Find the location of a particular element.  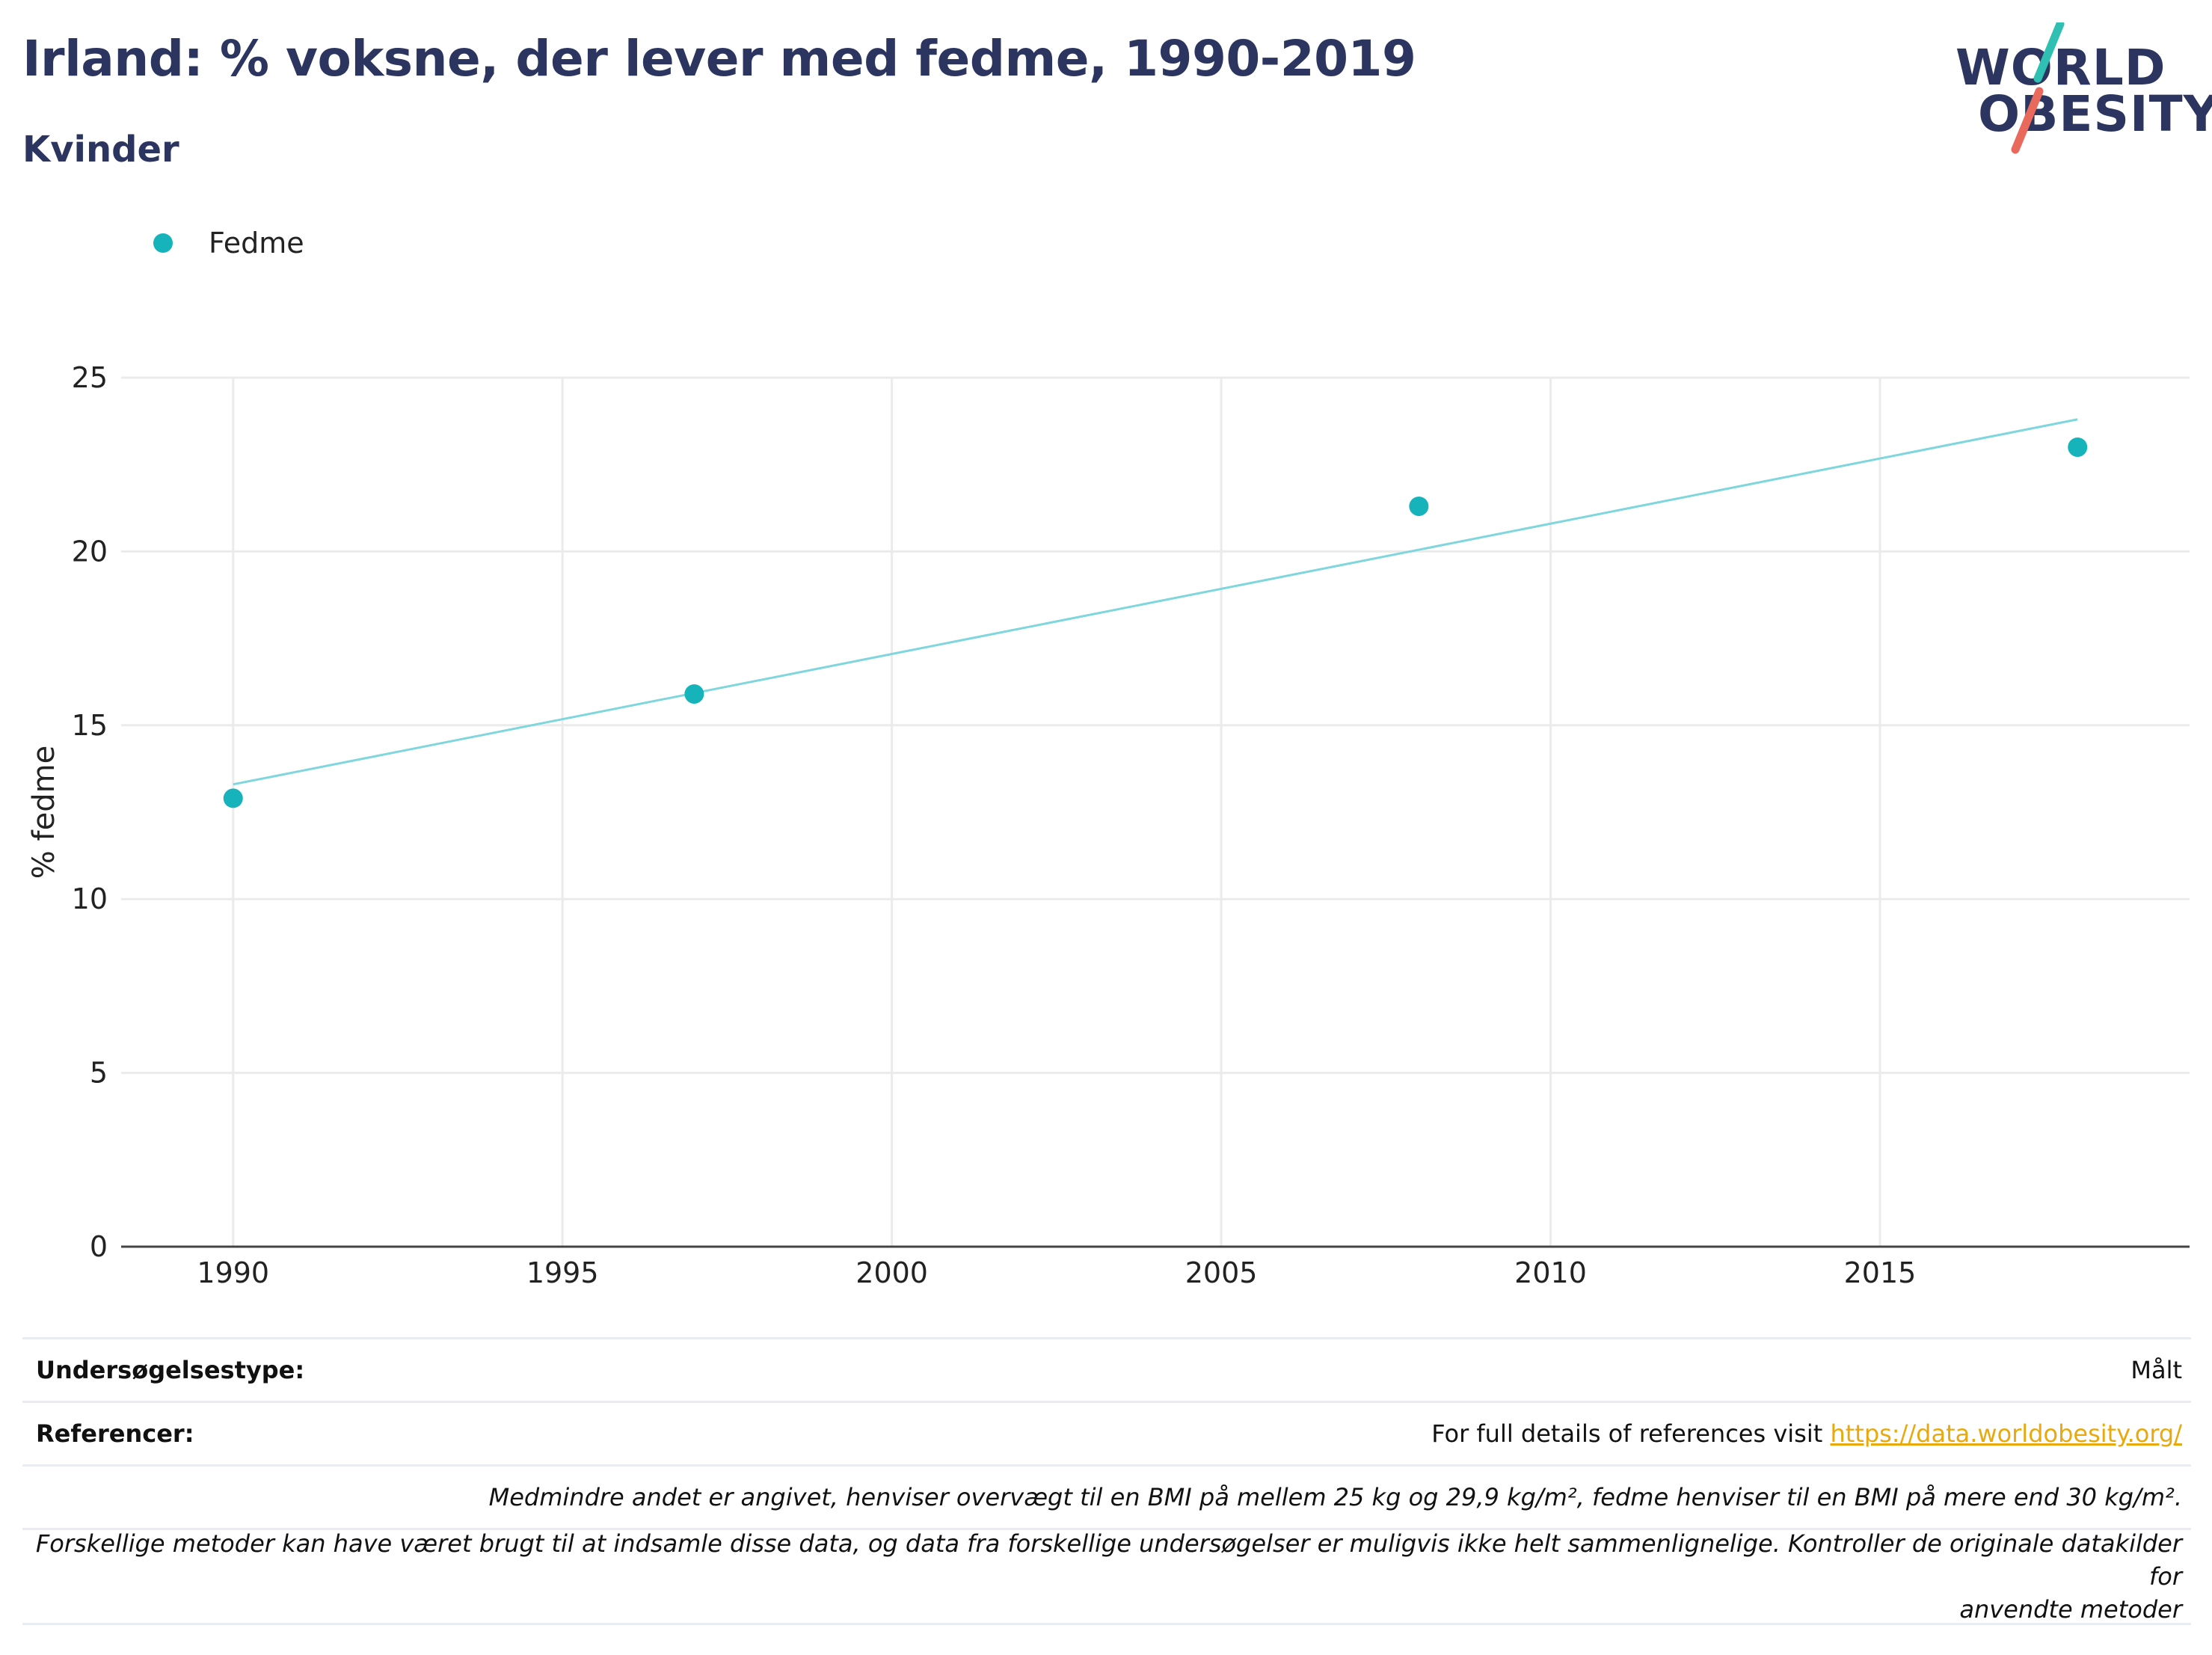

legend: Fedme is located at coordinates (228, 243).